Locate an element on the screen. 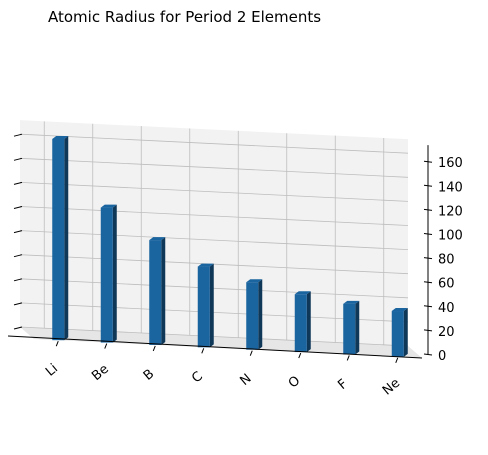 This screenshot has height=455, width=488. x-tick-label: N is located at coordinates (245, 380).